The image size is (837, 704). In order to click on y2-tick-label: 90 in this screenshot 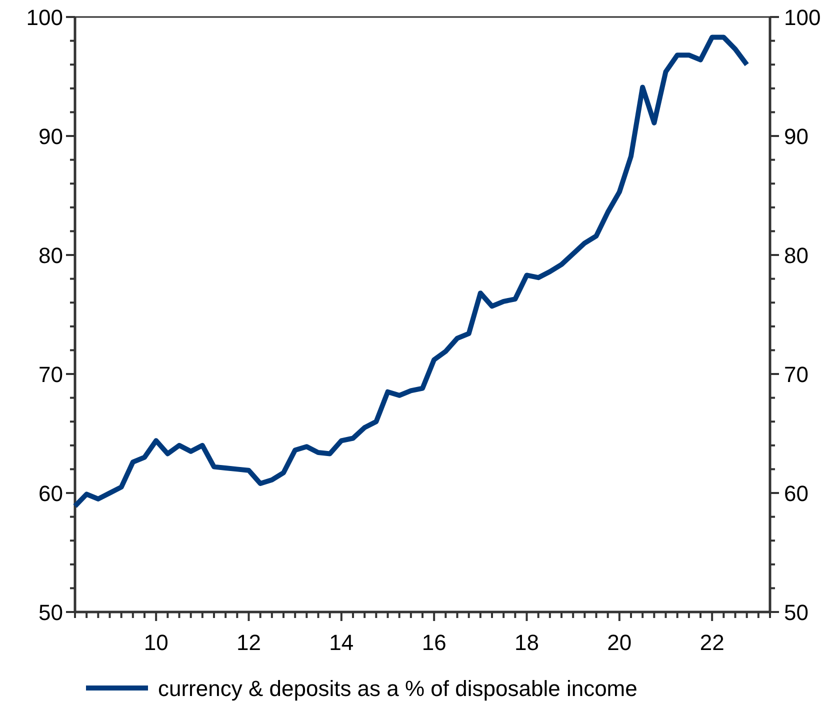, I will do `click(796, 136)`.